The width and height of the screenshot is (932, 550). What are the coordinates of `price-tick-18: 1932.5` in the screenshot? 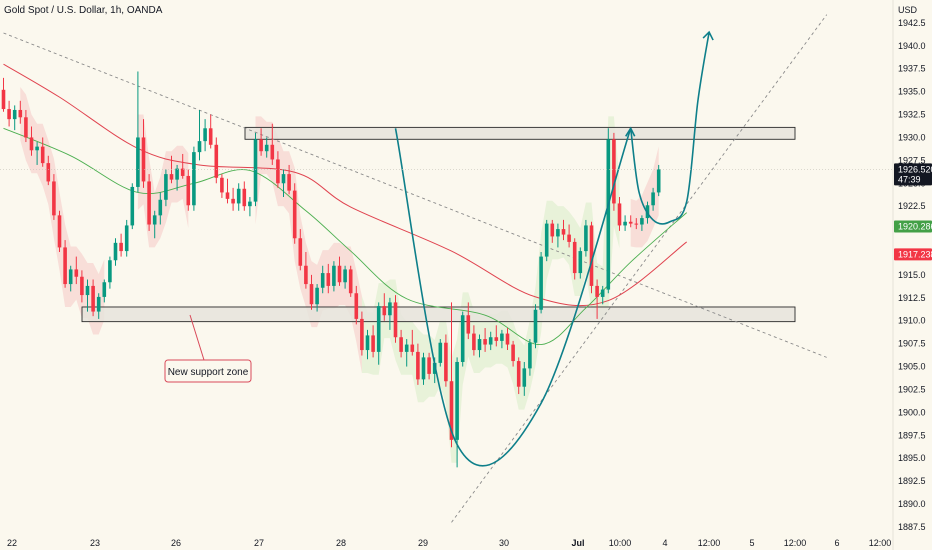 It's located at (912, 115).